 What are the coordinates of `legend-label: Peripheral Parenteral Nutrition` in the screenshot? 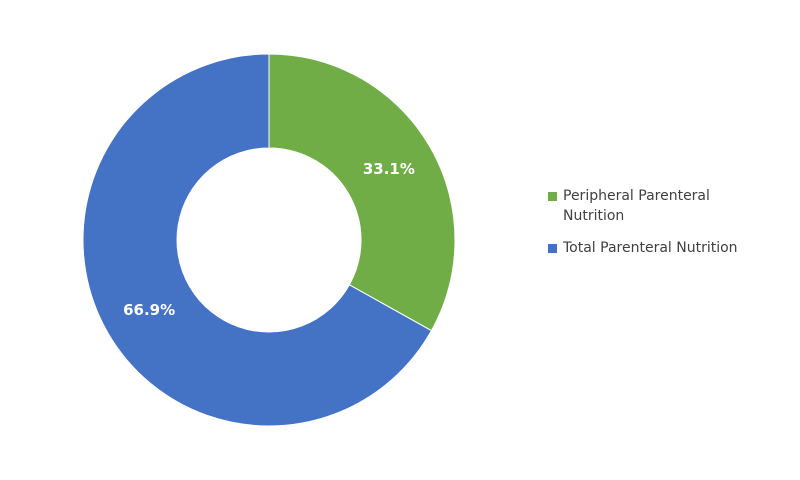 It's located at (636, 206).